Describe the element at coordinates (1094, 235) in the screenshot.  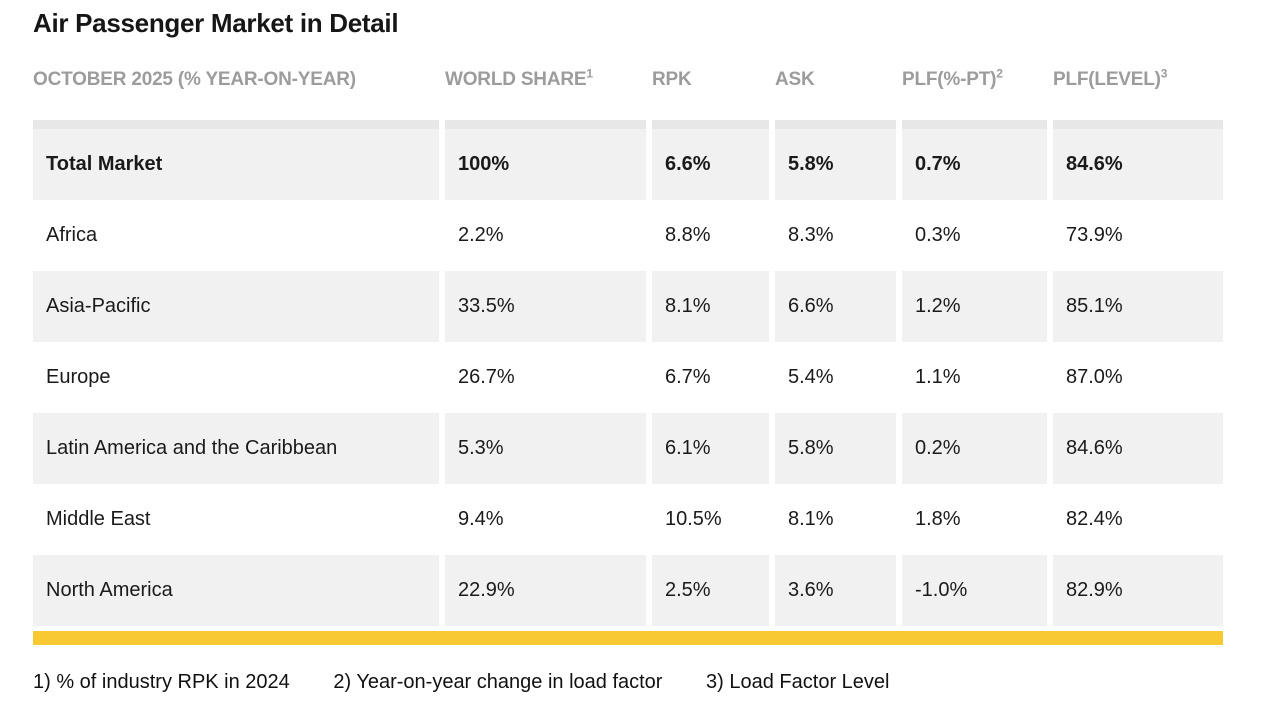
I see `value-cell: 73.9%` at that location.